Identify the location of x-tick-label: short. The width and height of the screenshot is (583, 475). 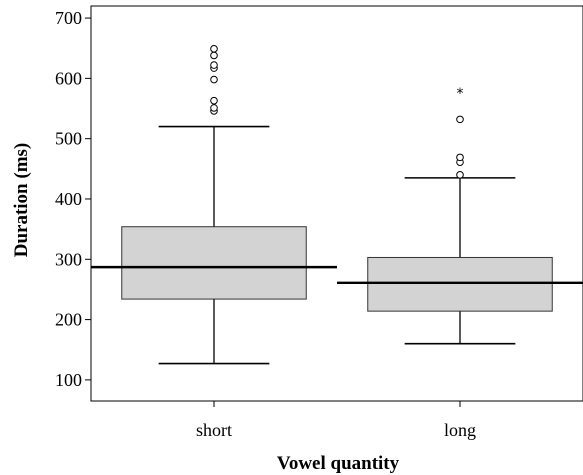
(214, 430).